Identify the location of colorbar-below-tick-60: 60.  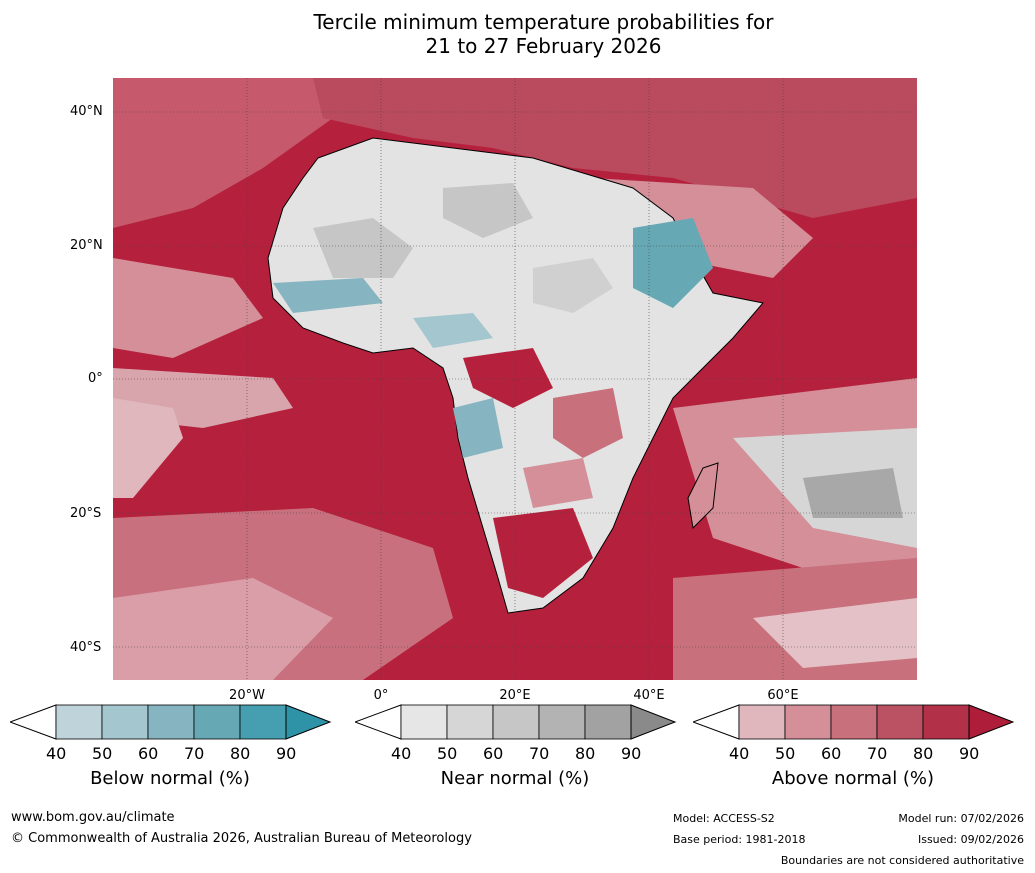
(148, 753).